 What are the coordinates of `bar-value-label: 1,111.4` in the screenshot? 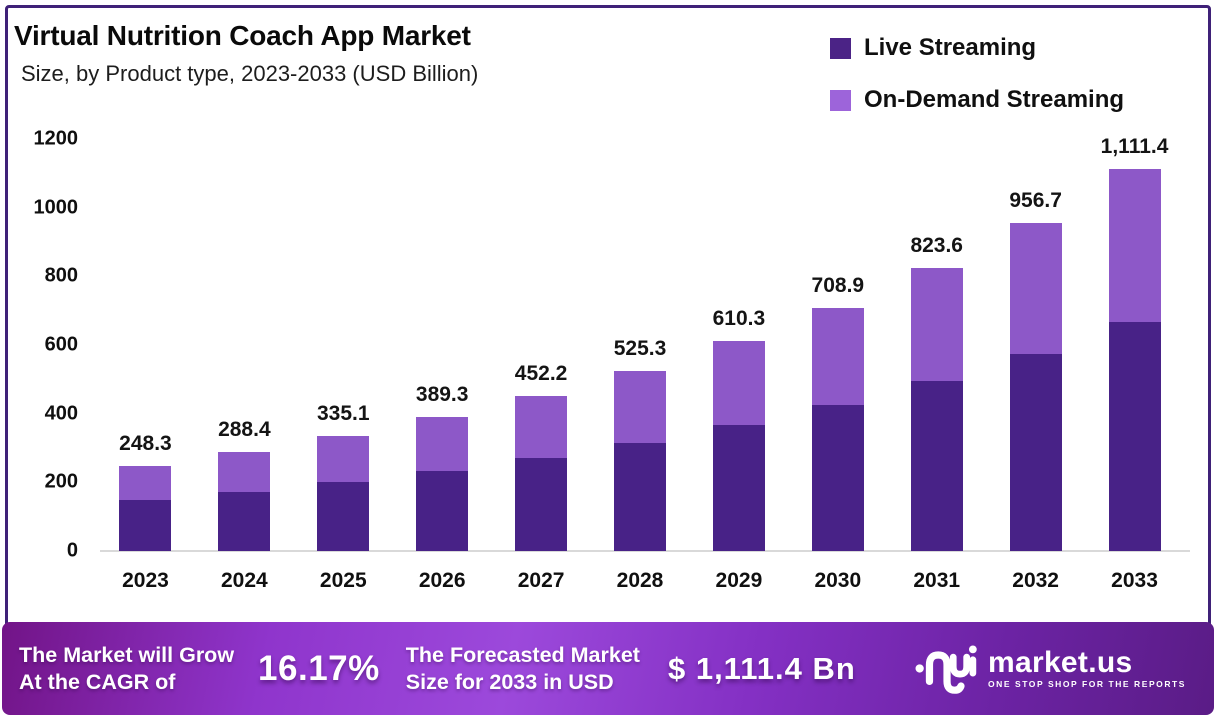 It's located at (1134, 147).